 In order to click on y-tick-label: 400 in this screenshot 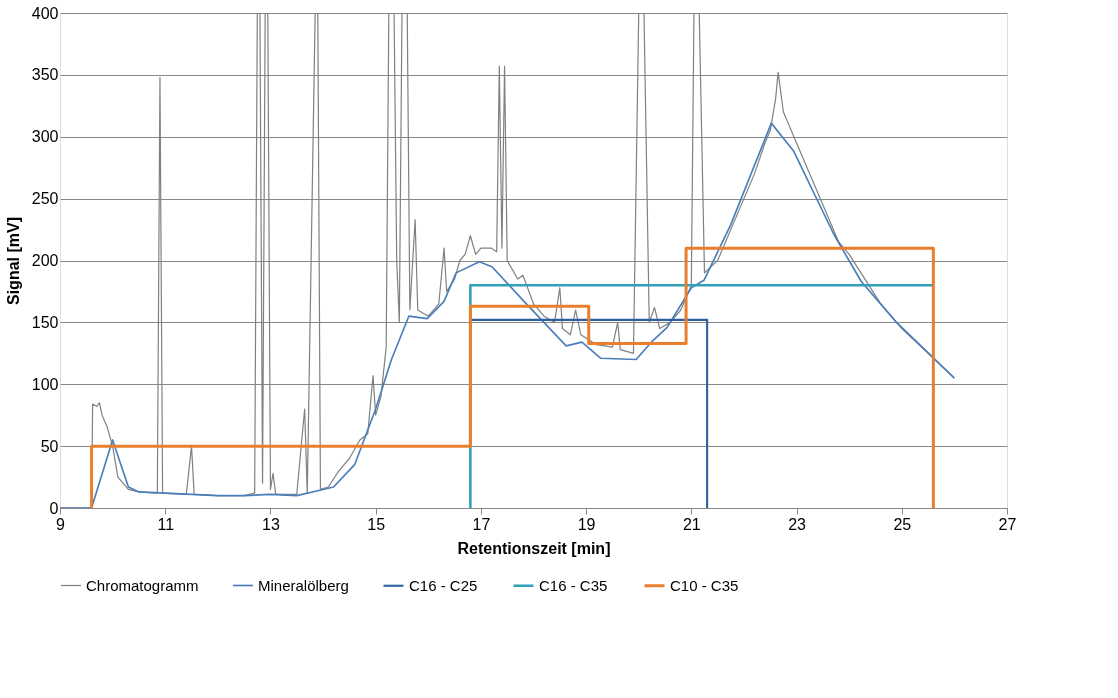, I will do `click(45, 13)`.